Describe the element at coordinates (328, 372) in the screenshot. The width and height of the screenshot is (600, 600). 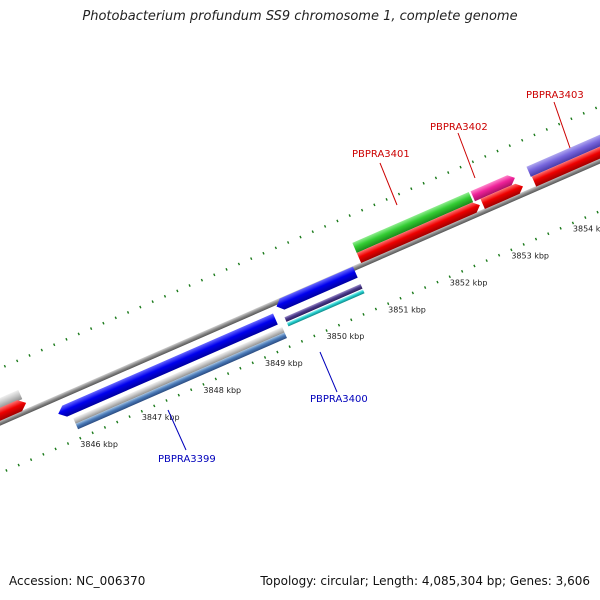
I see `leader-line-pbpra3400` at that location.